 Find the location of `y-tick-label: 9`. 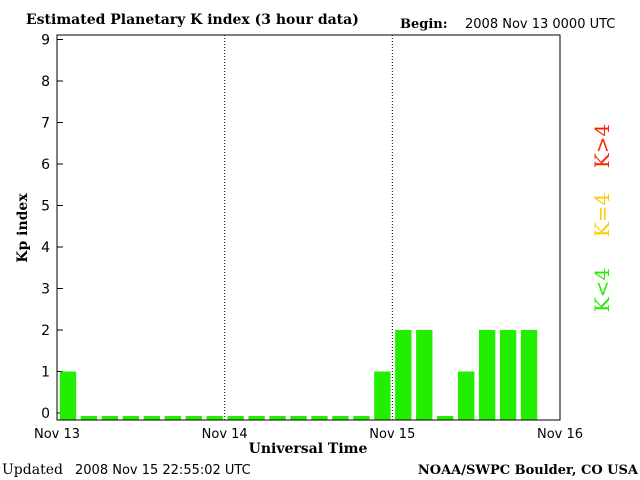

y-tick-label: 9 is located at coordinates (45, 41).